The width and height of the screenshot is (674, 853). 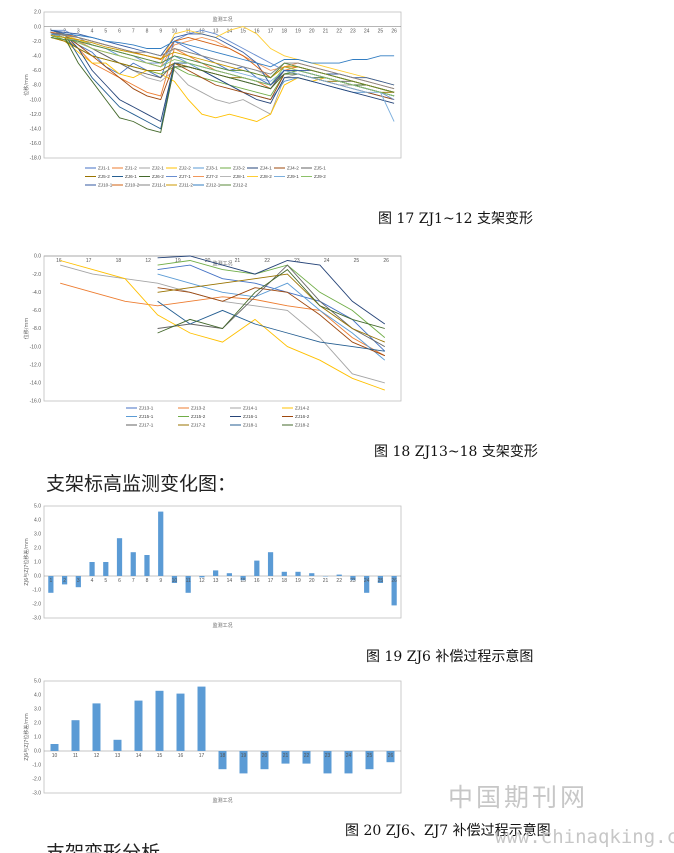 I want to click on chart-title: 监测工况, so click(x=222, y=263).